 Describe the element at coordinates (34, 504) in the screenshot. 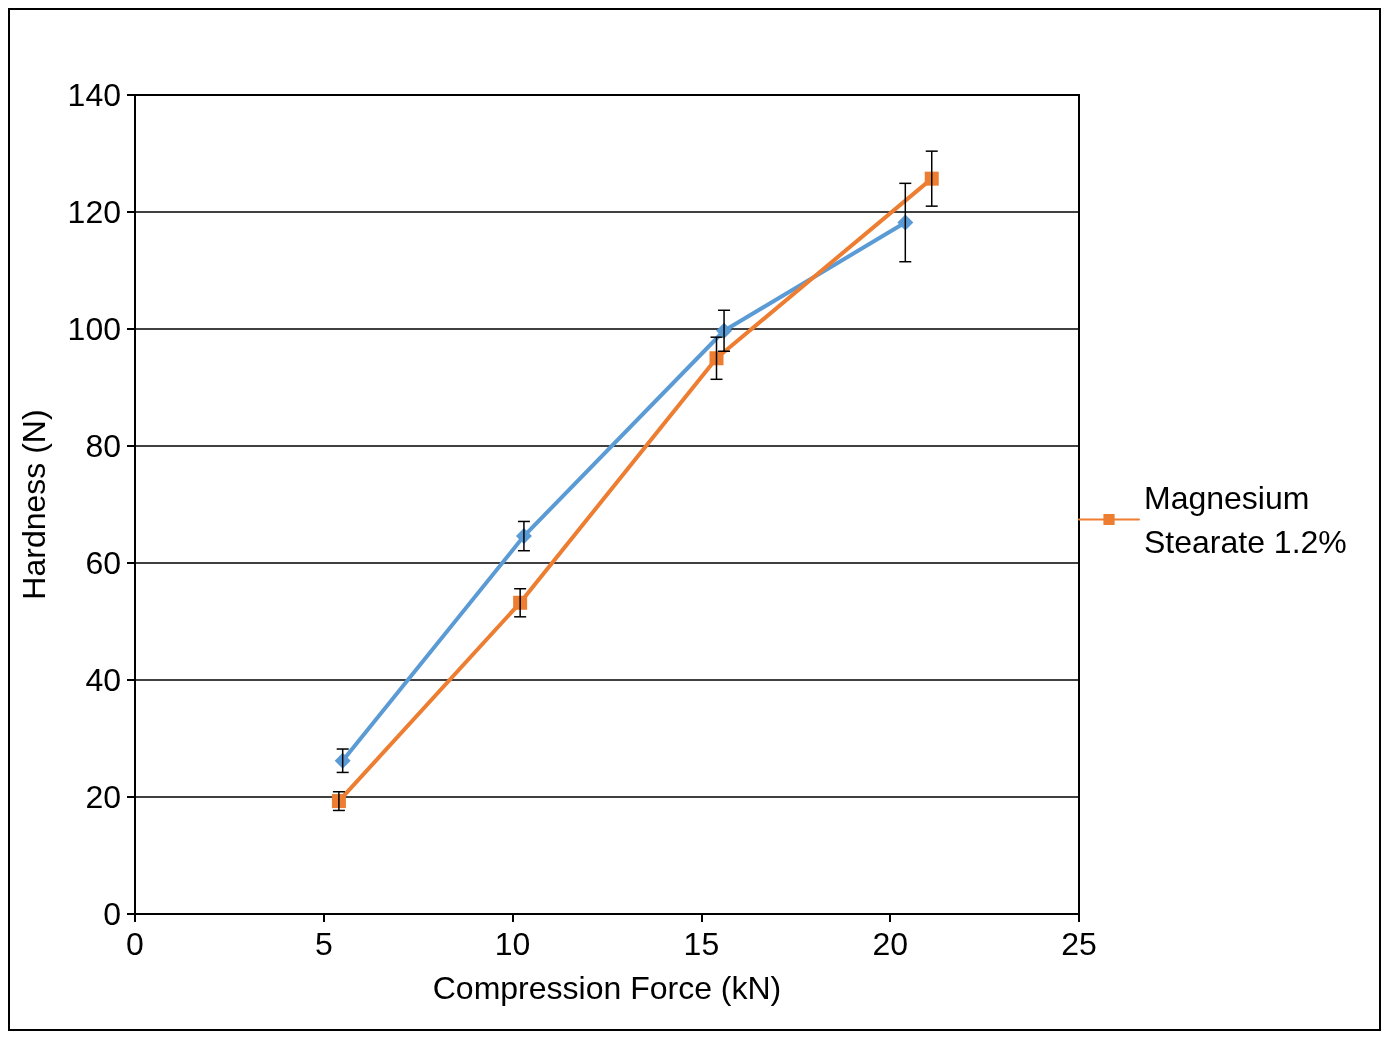

I see `y-axis-title: Hardness (N)` at that location.